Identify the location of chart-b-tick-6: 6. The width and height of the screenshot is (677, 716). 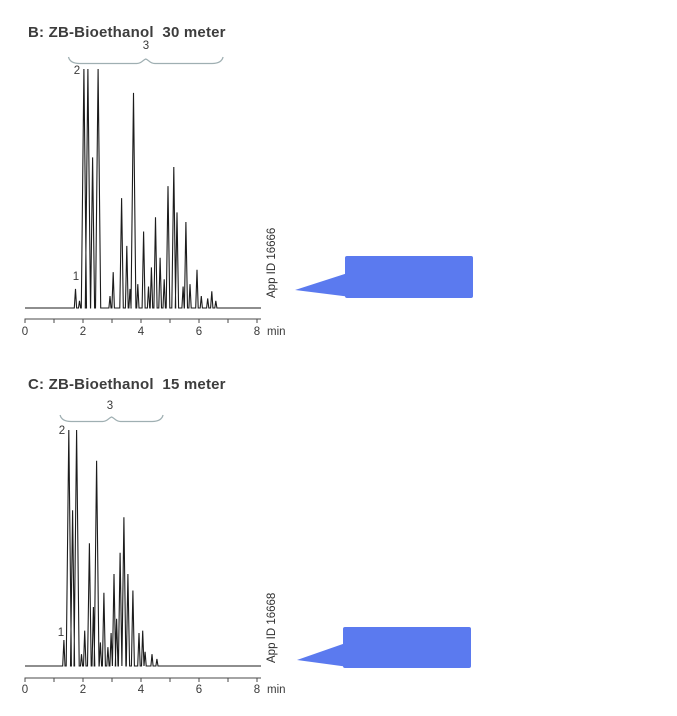
(199, 332).